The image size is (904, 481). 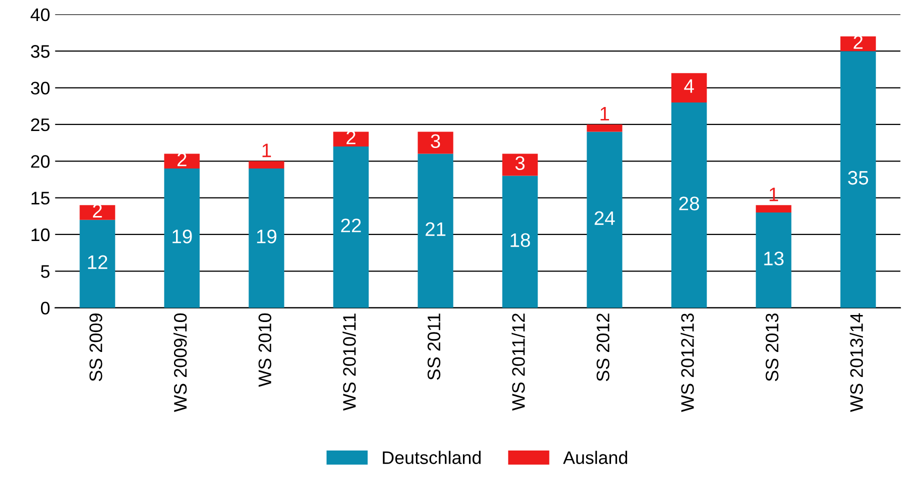 What do you see at coordinates (40, 125) in the screenshot?
I see `y-tick-label: 25` at bounding box center [40, 125].